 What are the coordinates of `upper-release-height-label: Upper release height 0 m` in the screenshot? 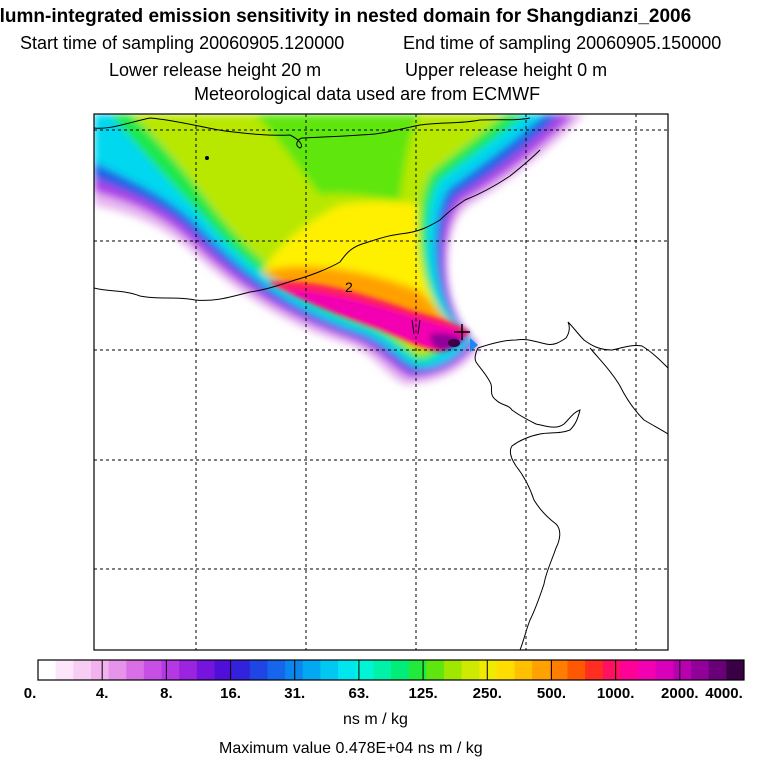 It's located at (506, 70).